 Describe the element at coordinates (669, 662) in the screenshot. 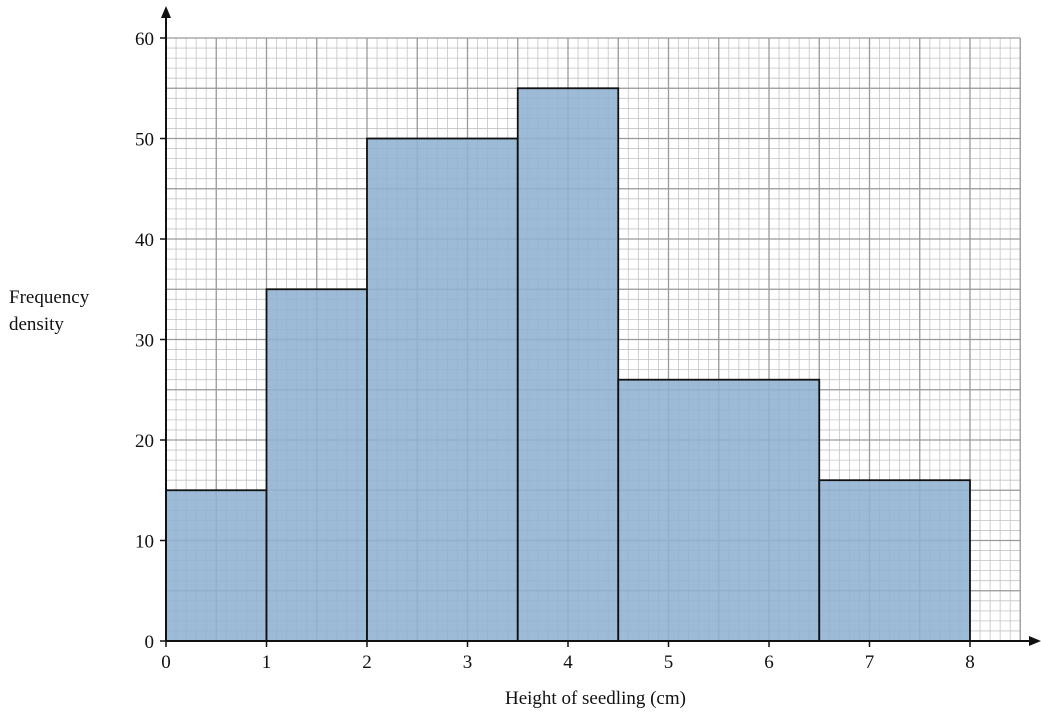

I see `x-tick-label: 5` at that location.